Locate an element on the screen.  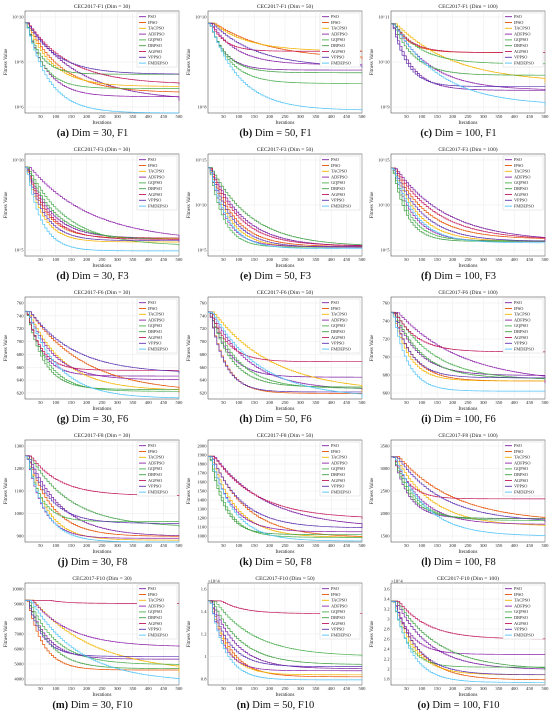
caption-tag: (c) is located at coordinates (426, 133).